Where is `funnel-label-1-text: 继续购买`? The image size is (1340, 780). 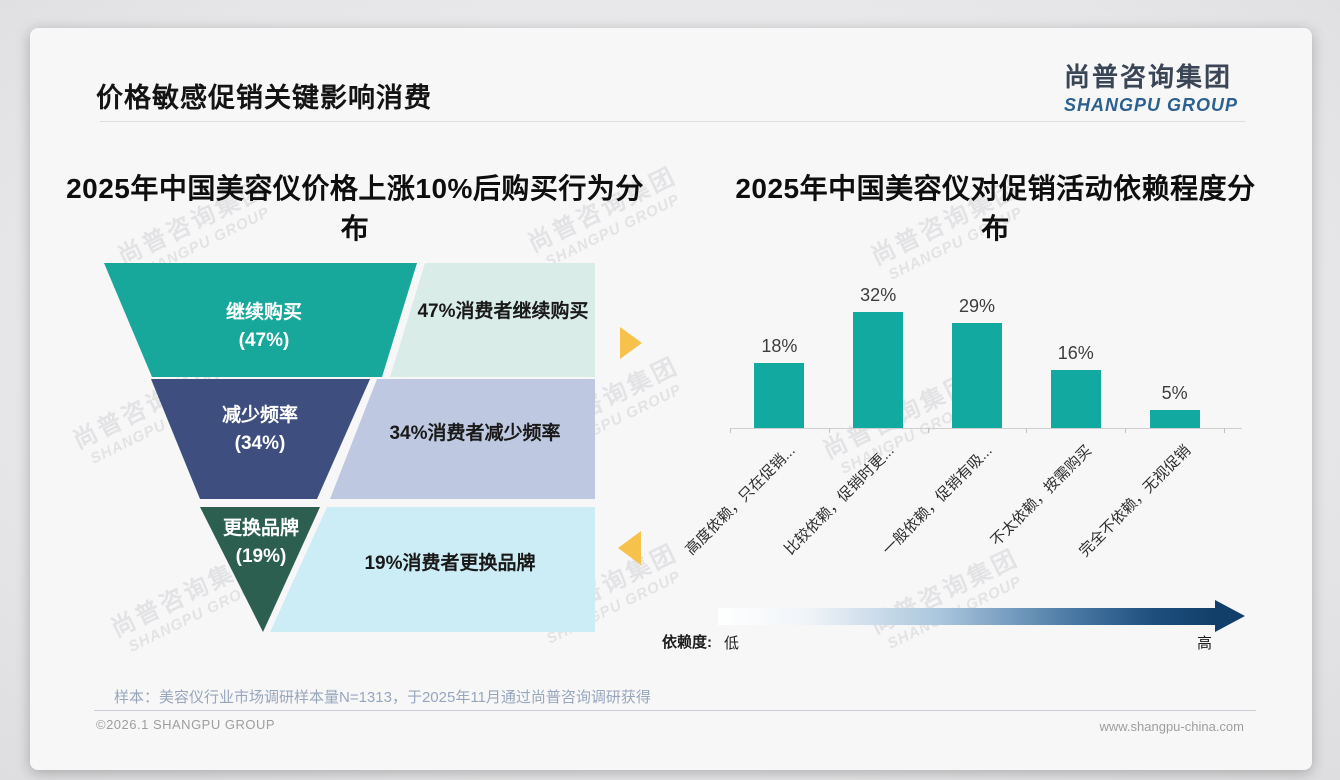 funnel-label-1-text: 继续购买 is located at coordinates (263, 312).